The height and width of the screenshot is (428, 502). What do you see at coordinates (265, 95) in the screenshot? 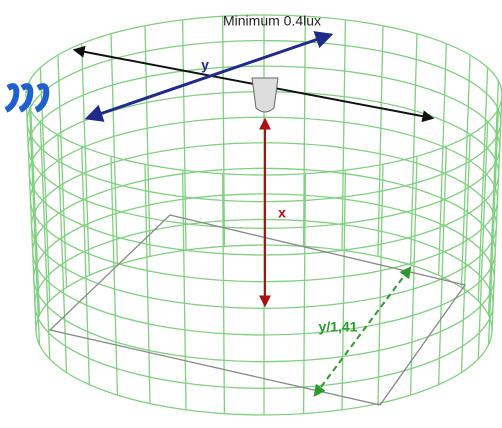
I see `lamp` at bounding box center [265, 95].